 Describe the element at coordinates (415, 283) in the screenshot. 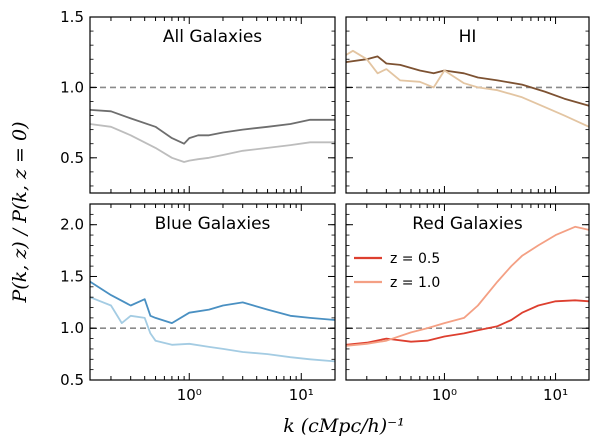

I see `legend-label: z = 1.0` at that location.